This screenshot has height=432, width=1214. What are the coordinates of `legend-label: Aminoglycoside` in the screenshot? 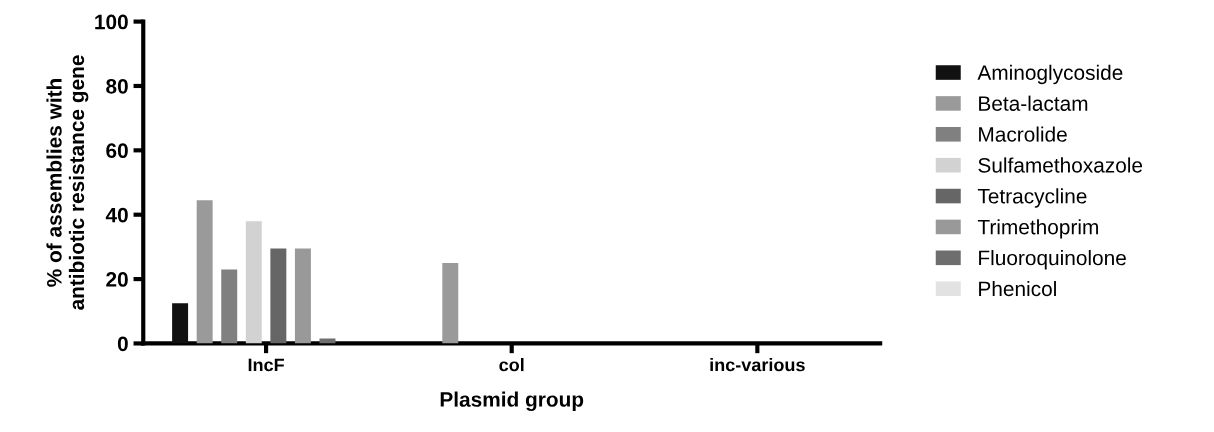 It's located at (1050, 74).